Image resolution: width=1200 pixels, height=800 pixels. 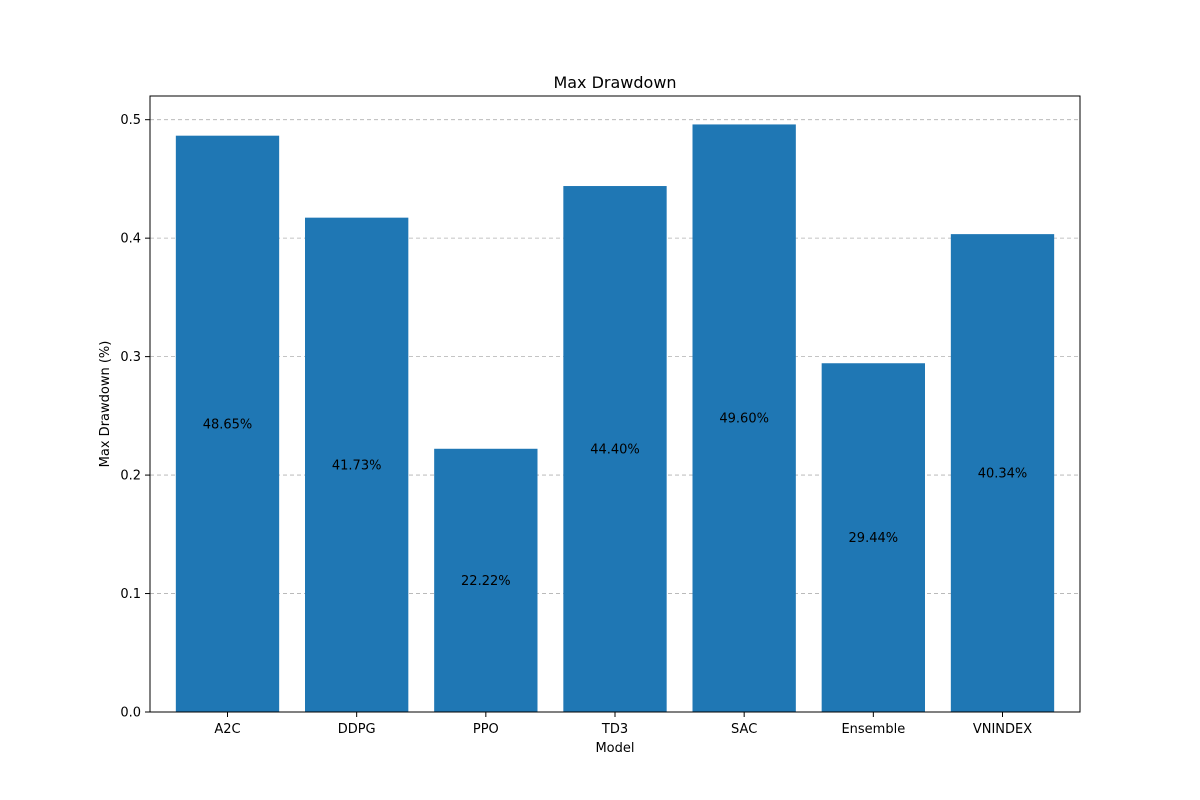 What do you see at coordinates (227, 729) in the screenshot?
I see `x-tick-label: A2C` at bounding box center [227, 729].